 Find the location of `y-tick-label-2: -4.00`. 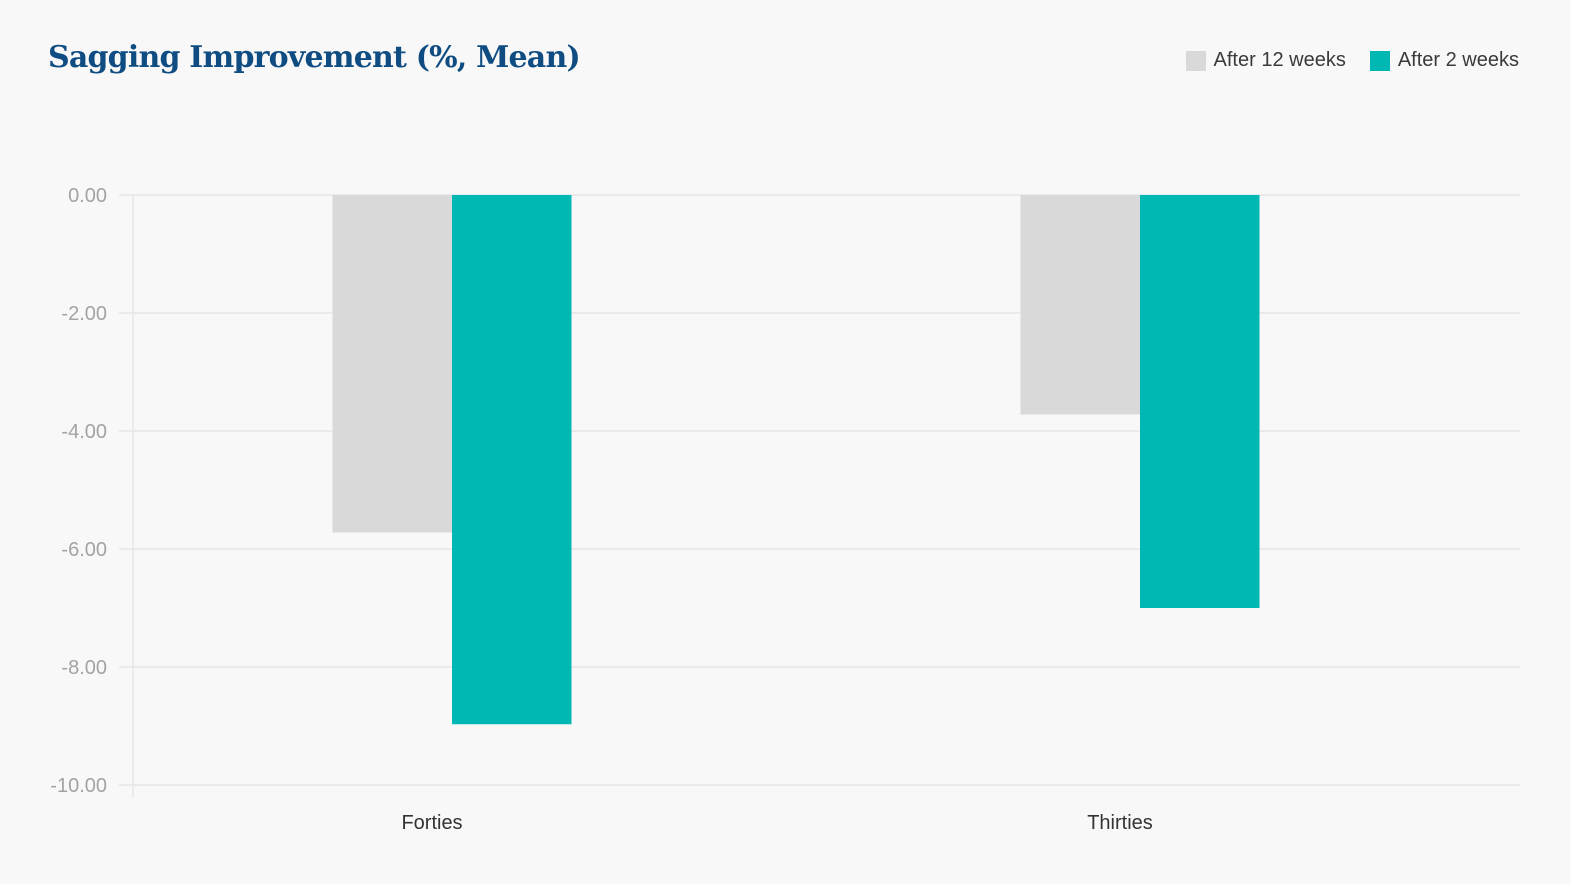

y-tick-label-2: -4.00 is located at coordinates (84, 432).